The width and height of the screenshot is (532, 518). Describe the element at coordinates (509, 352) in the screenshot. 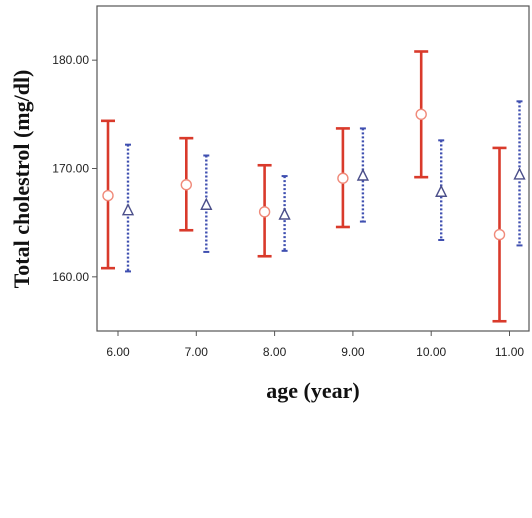

I see `x-tick-label: 11.00` at that location.